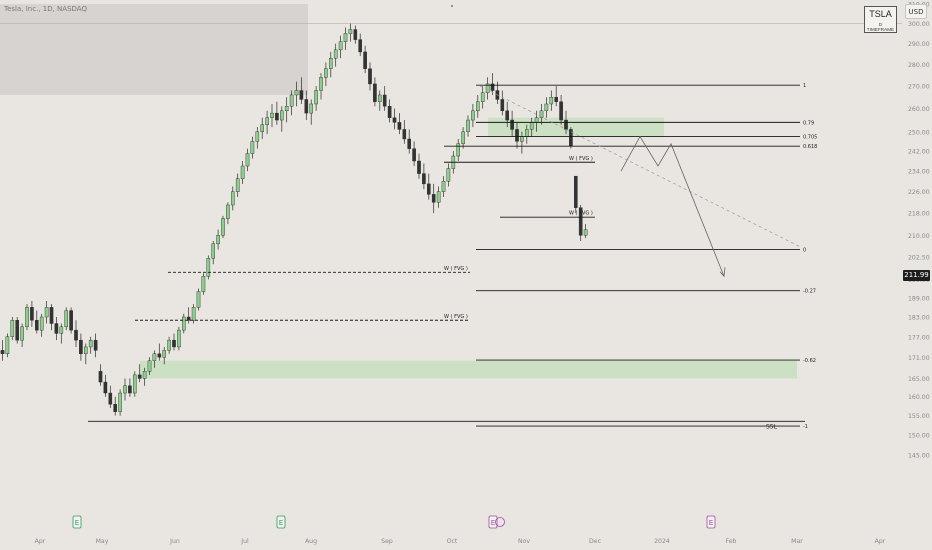 The height and width of the screenshot is (550, 932). Describe the element at coordinates (919, 87) in the screenshot. I see `price-tick: 270.00` at that location.